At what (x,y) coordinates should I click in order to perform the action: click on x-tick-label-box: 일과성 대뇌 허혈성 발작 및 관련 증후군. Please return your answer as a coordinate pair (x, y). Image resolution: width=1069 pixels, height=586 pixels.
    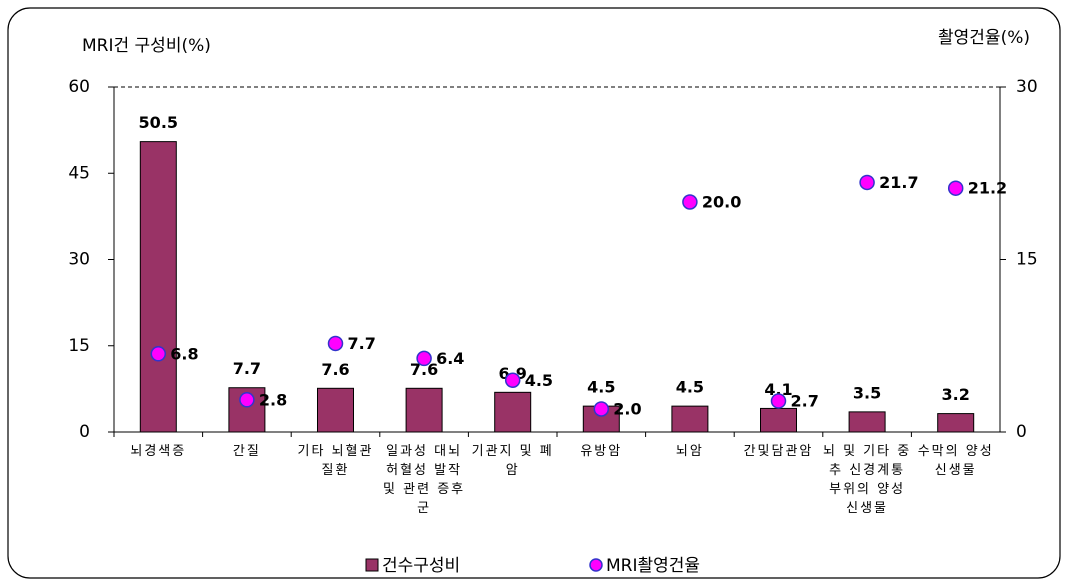
    Looking at the image, I should click on (424, 480).